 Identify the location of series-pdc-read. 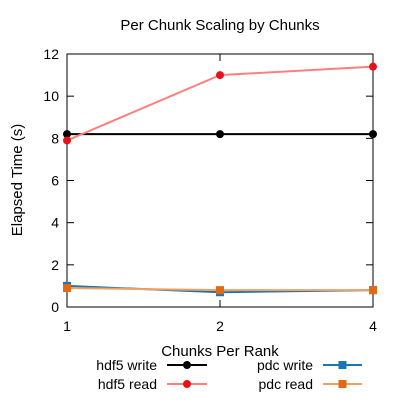
(220, 289).